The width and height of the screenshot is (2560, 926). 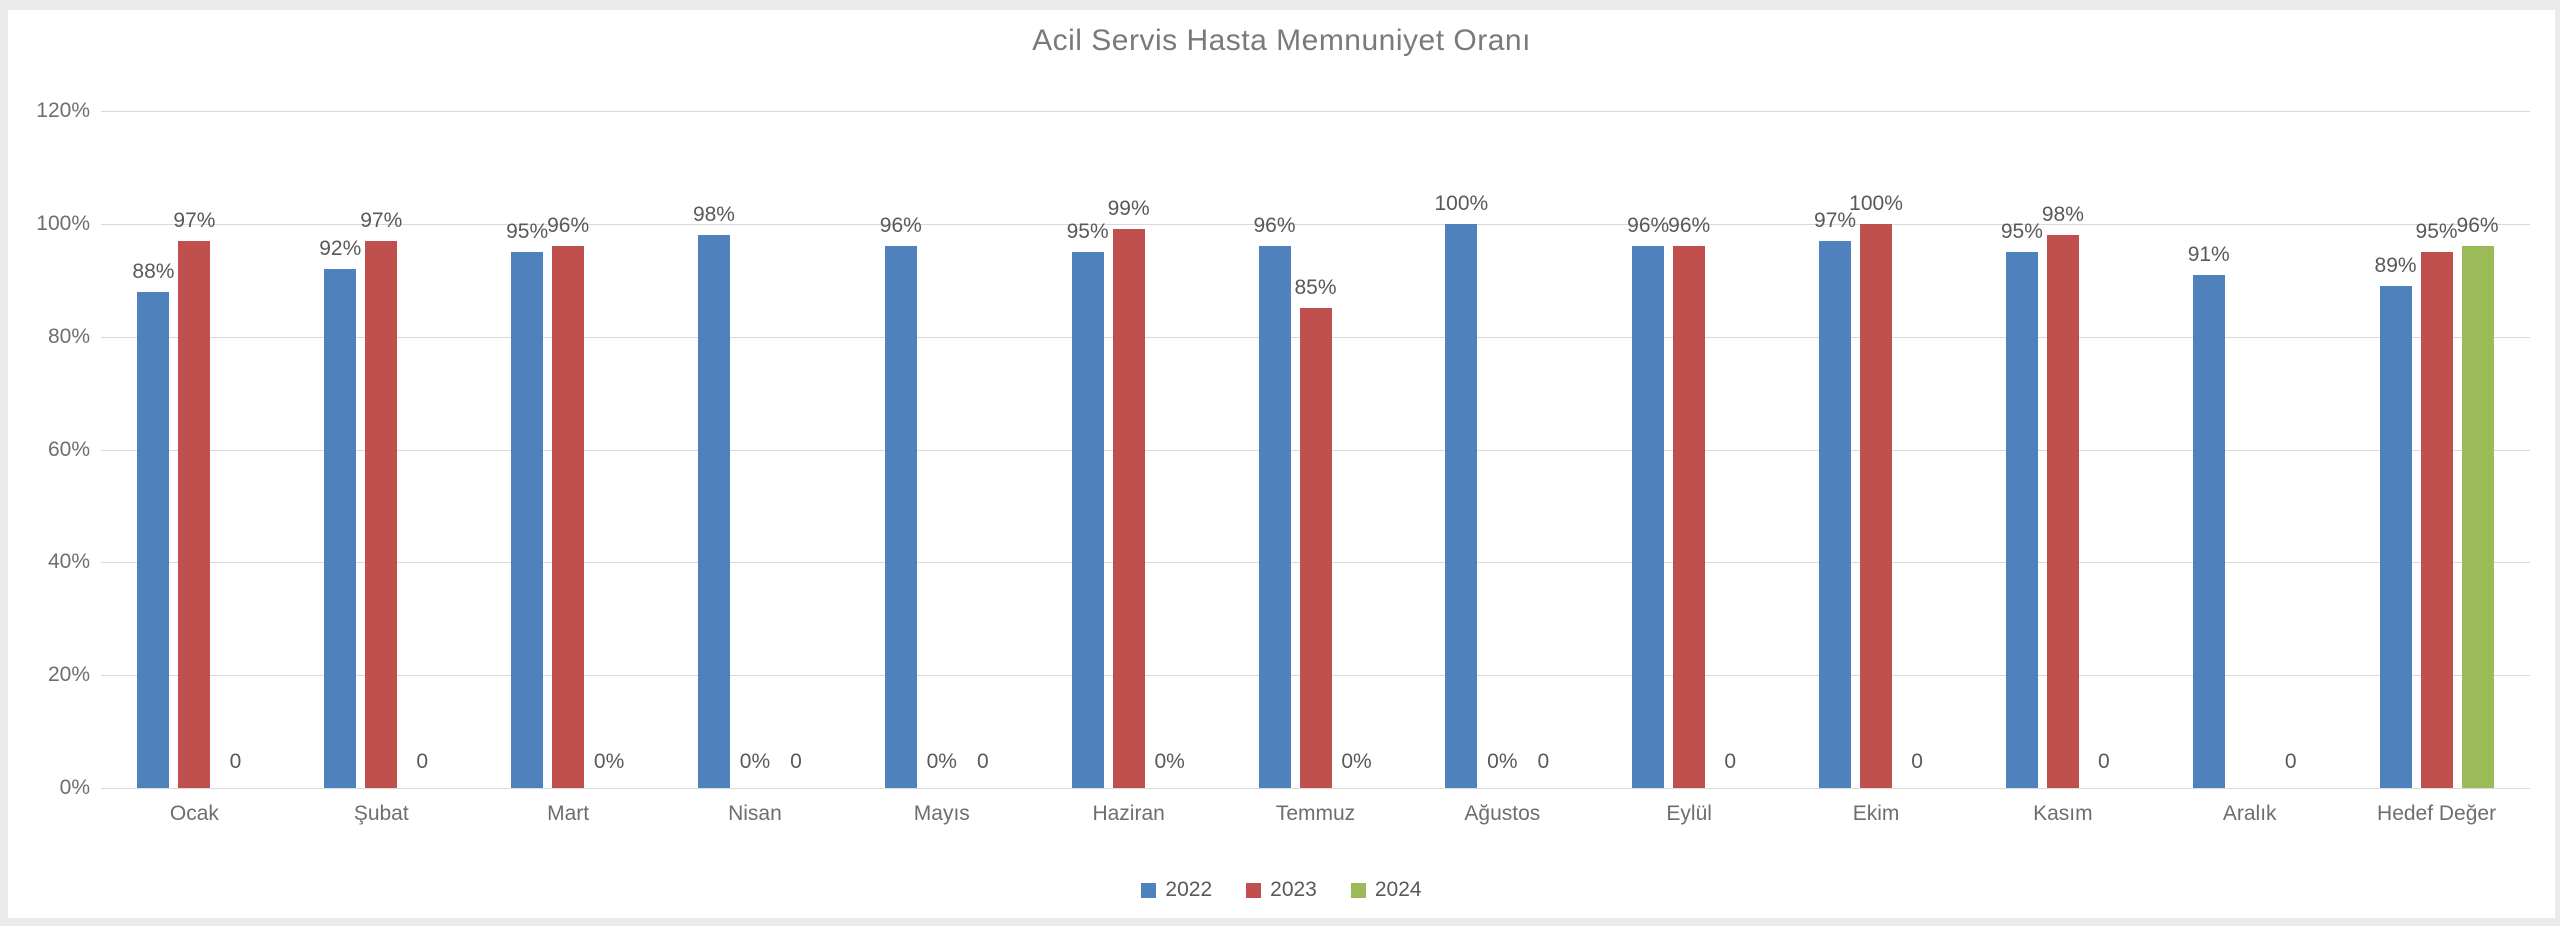 I want to click on bar-2022-ocak, so click(x=153, y=539).